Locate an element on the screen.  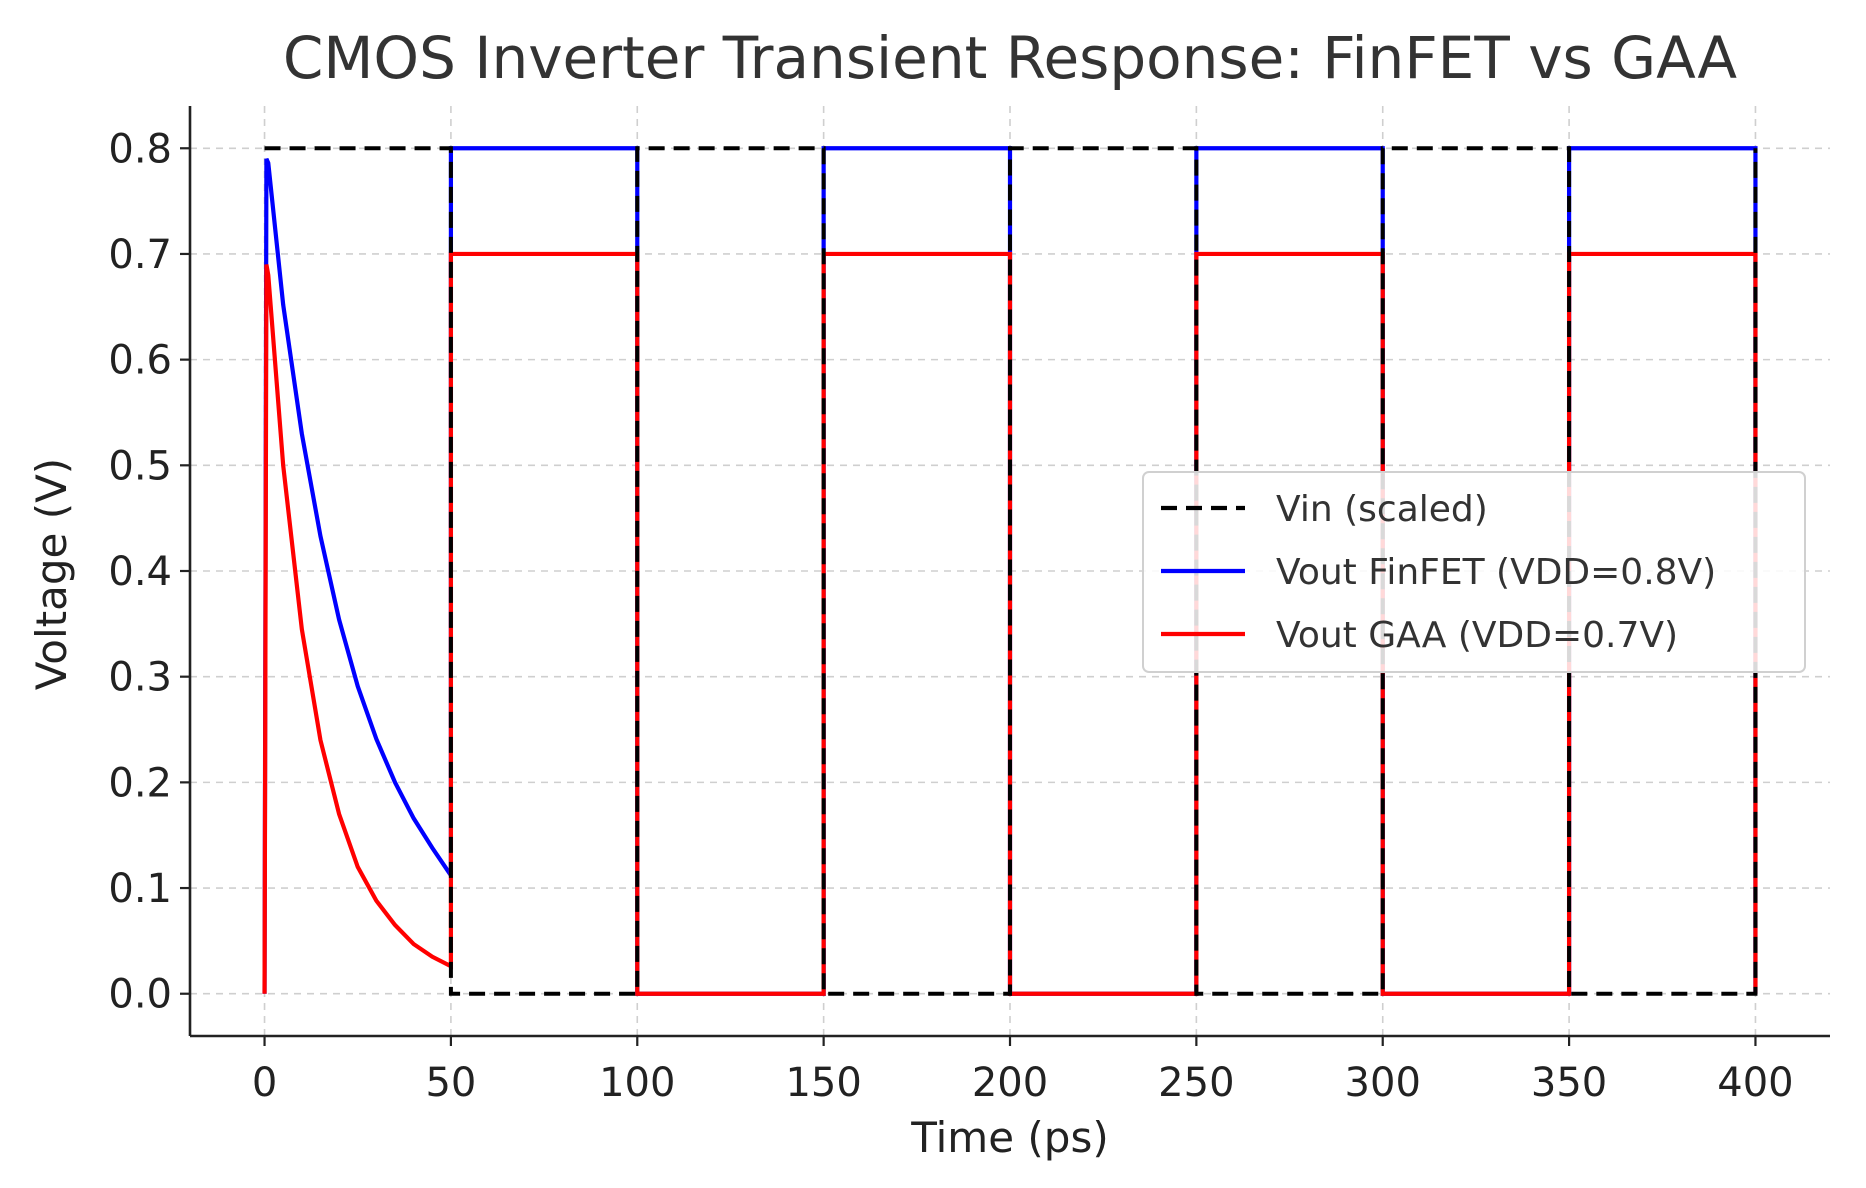
x-tick-label-150: 150 is located at coordinates (823, 1083).